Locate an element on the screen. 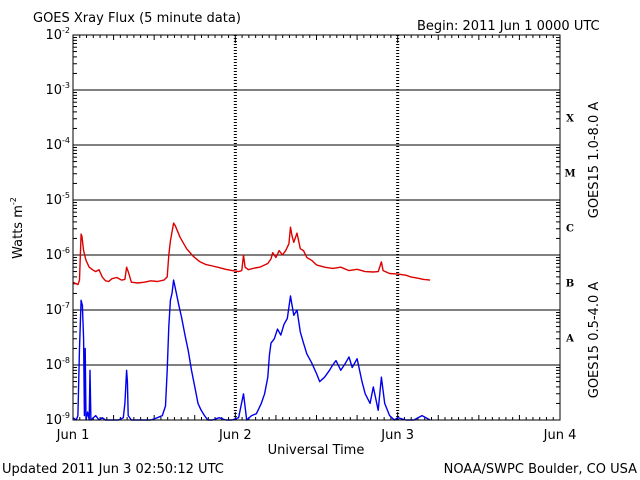 The height and width of the screenshot is (480, 640). y-tick-label: 10⁻² is located at coordinates (57, 34).